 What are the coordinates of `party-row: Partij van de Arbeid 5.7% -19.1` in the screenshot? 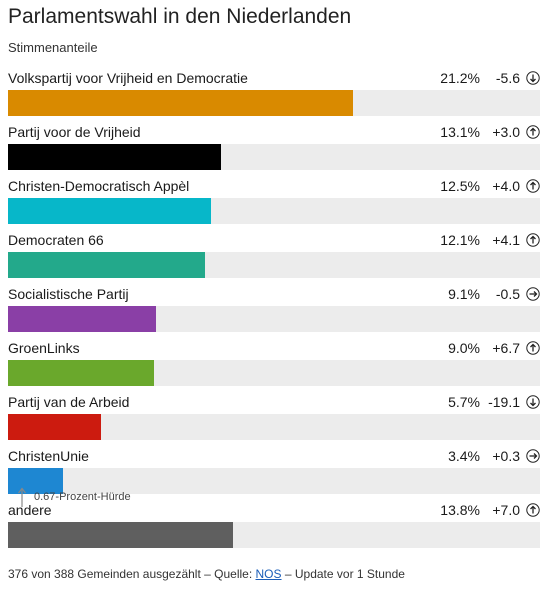 It's located at (274, 421).